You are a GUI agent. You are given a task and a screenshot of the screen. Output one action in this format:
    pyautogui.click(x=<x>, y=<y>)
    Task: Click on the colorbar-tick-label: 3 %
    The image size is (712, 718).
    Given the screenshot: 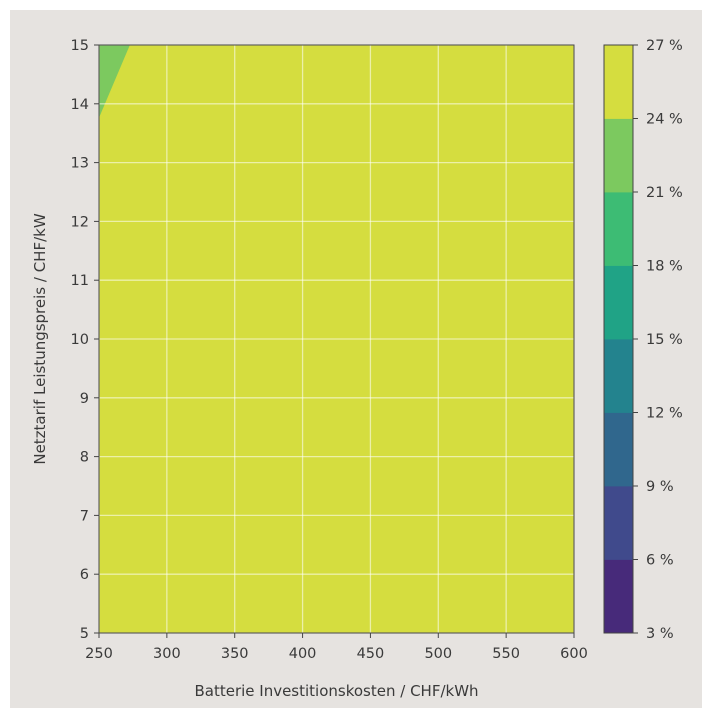 What is the action you would take?
    pyautogui.click(x=660, y=634)
    